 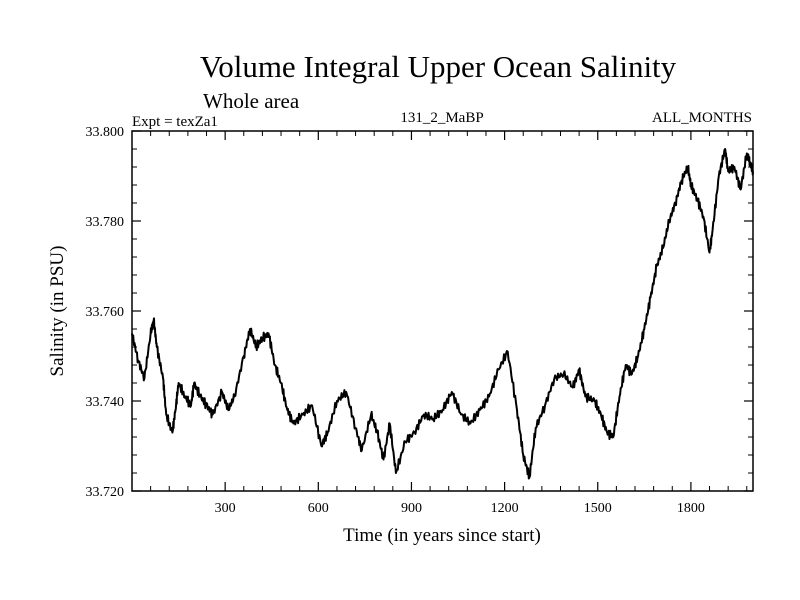 I want to click on y-tick-label: 33.760, so click(x=105, y=312).